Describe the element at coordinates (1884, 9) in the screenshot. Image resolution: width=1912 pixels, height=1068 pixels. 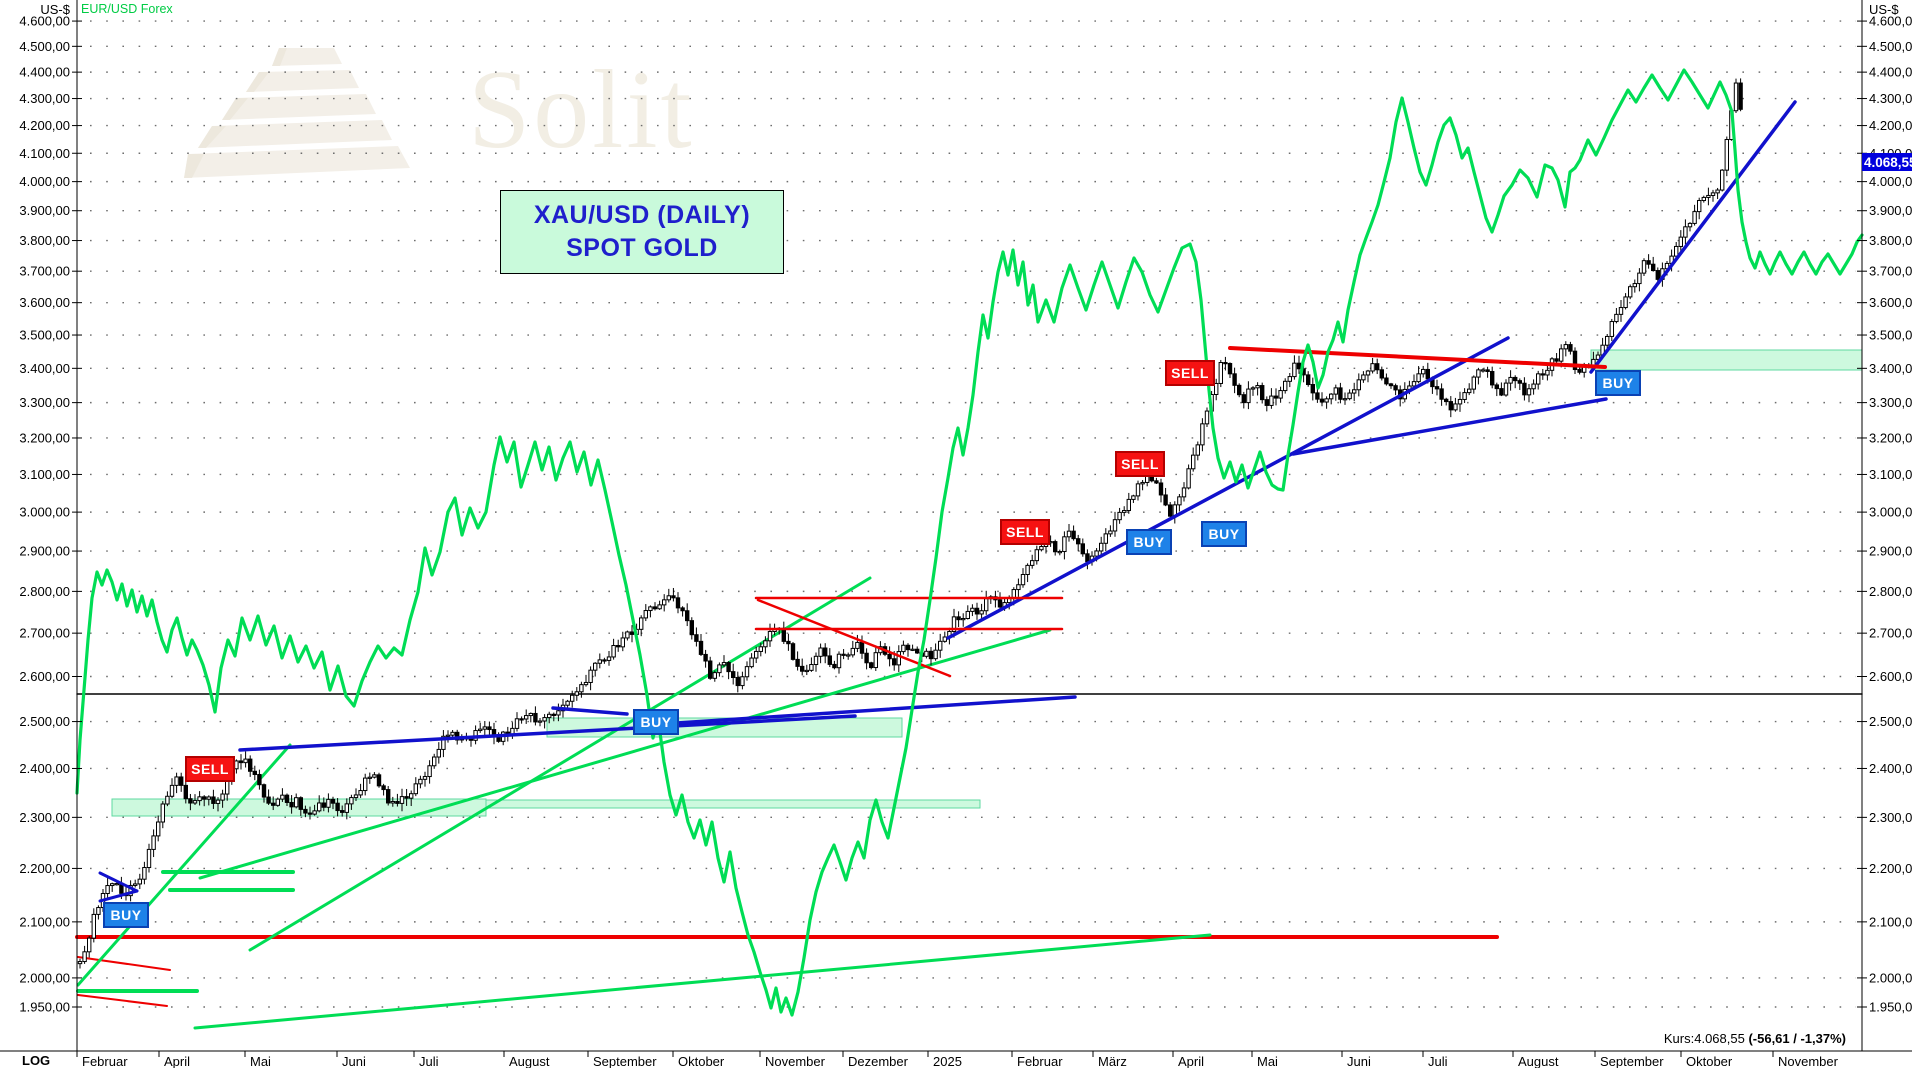
I see `right-axis-title: US-$` at that location.